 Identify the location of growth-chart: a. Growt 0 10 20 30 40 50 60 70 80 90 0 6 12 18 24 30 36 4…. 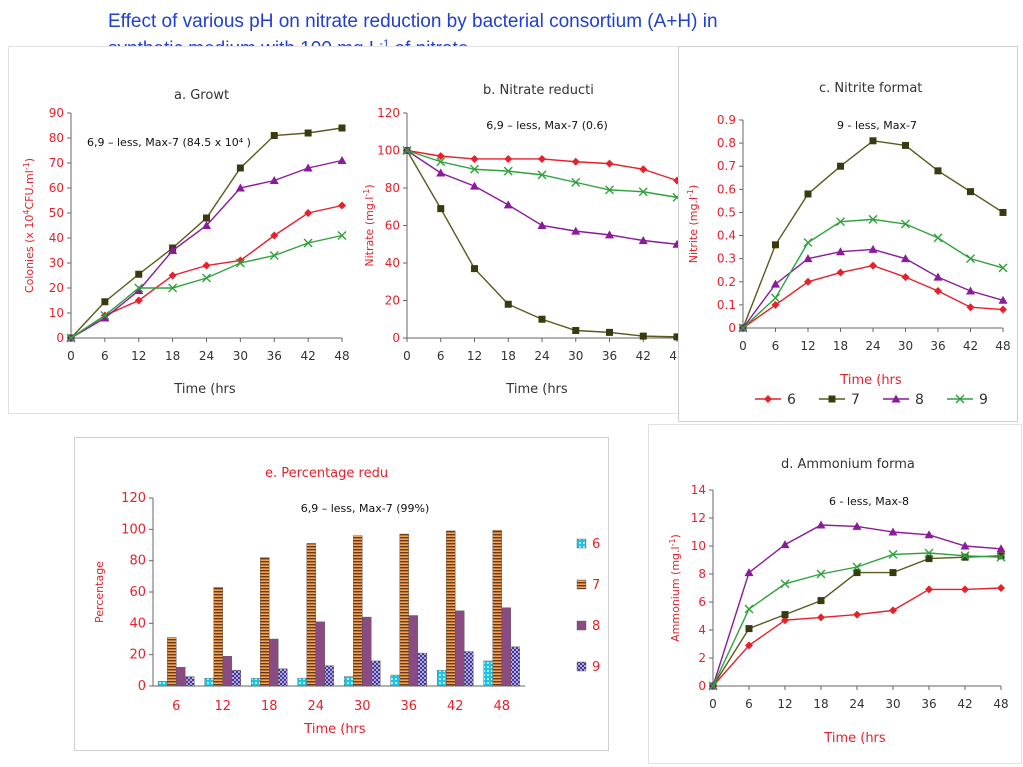
(186, 242).